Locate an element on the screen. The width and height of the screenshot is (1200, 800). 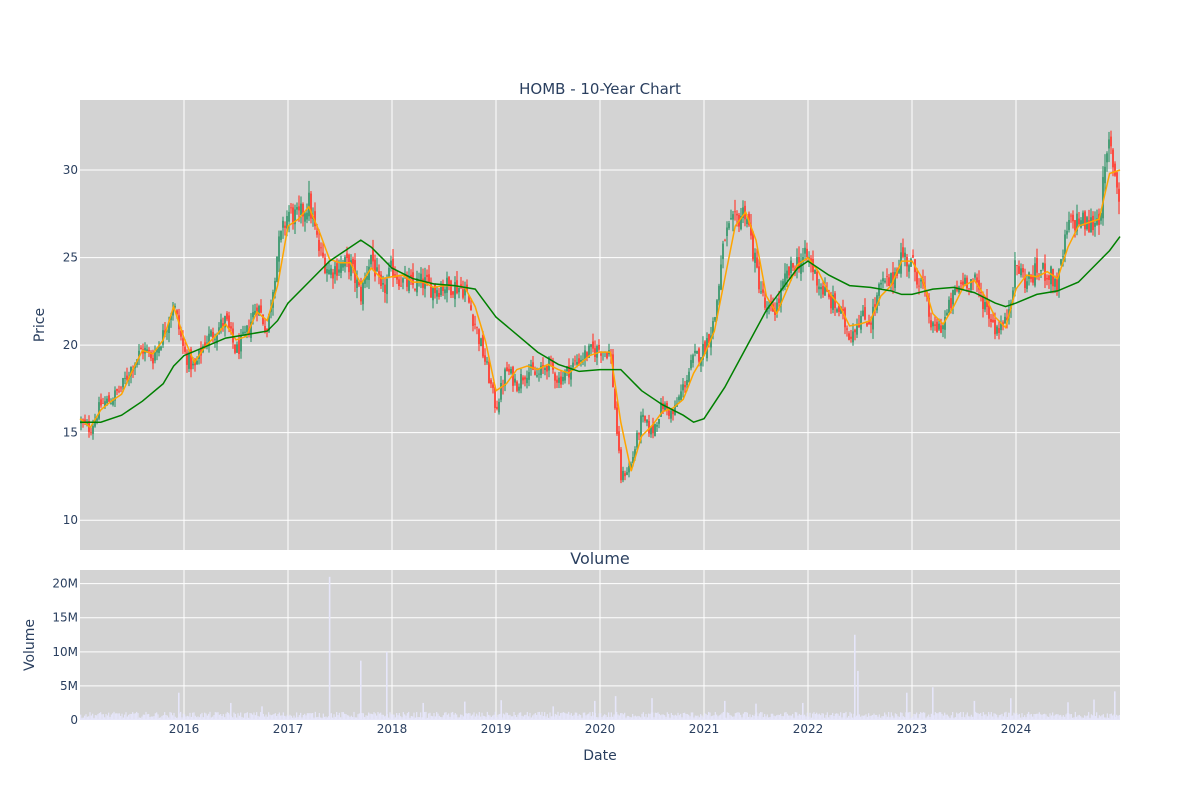
volume-y-tick-label: 0 is located at coordinates (74, 720).